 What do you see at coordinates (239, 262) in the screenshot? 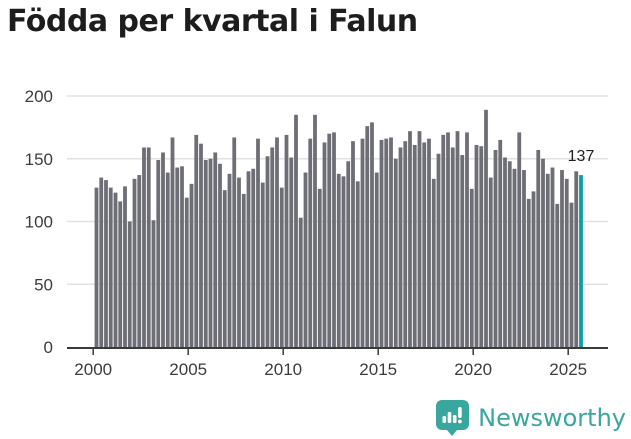
I see `bar-2007-Q3` at bounding box center [239, 262].